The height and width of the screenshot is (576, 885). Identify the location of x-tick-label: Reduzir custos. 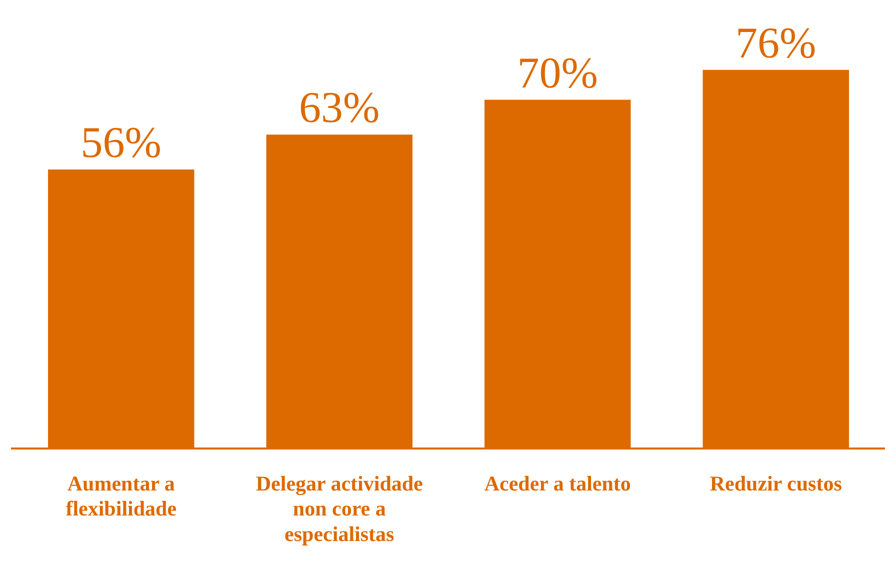
(776, 483).